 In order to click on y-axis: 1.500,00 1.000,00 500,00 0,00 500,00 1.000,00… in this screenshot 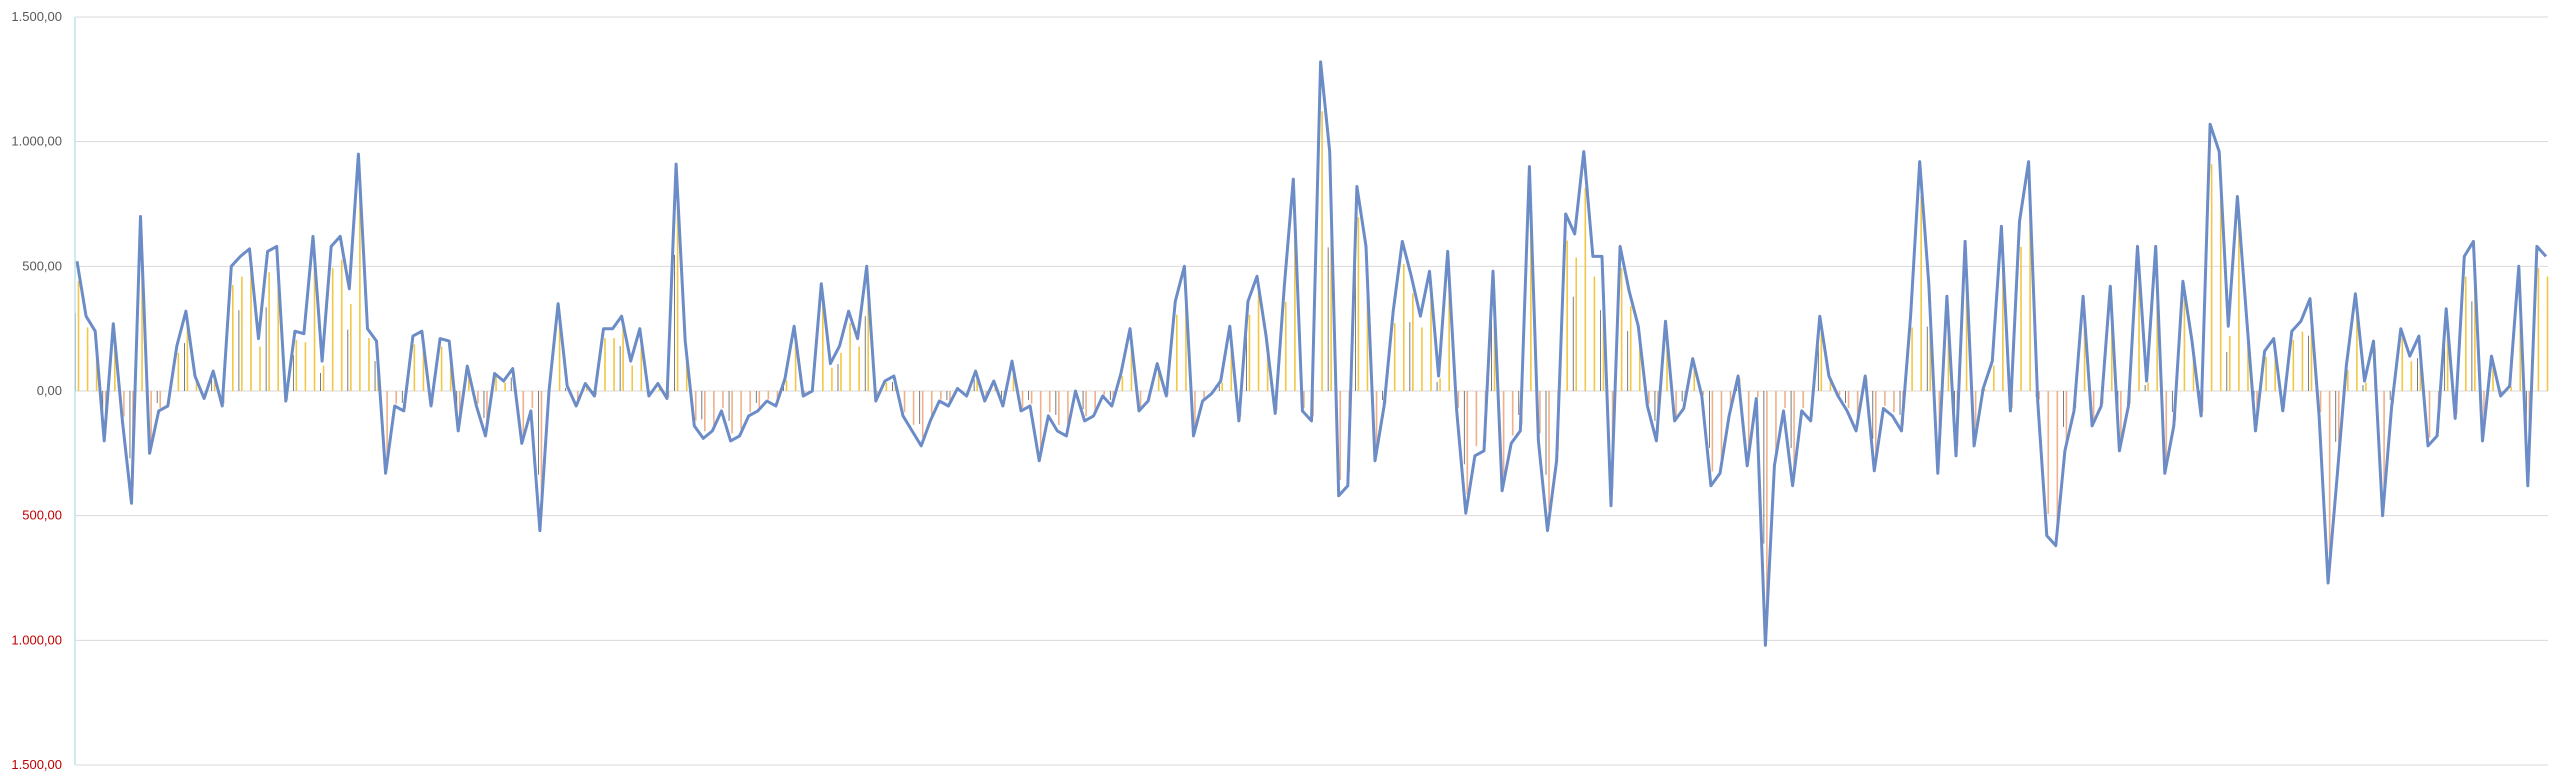, I will do `click(43, 390)`.